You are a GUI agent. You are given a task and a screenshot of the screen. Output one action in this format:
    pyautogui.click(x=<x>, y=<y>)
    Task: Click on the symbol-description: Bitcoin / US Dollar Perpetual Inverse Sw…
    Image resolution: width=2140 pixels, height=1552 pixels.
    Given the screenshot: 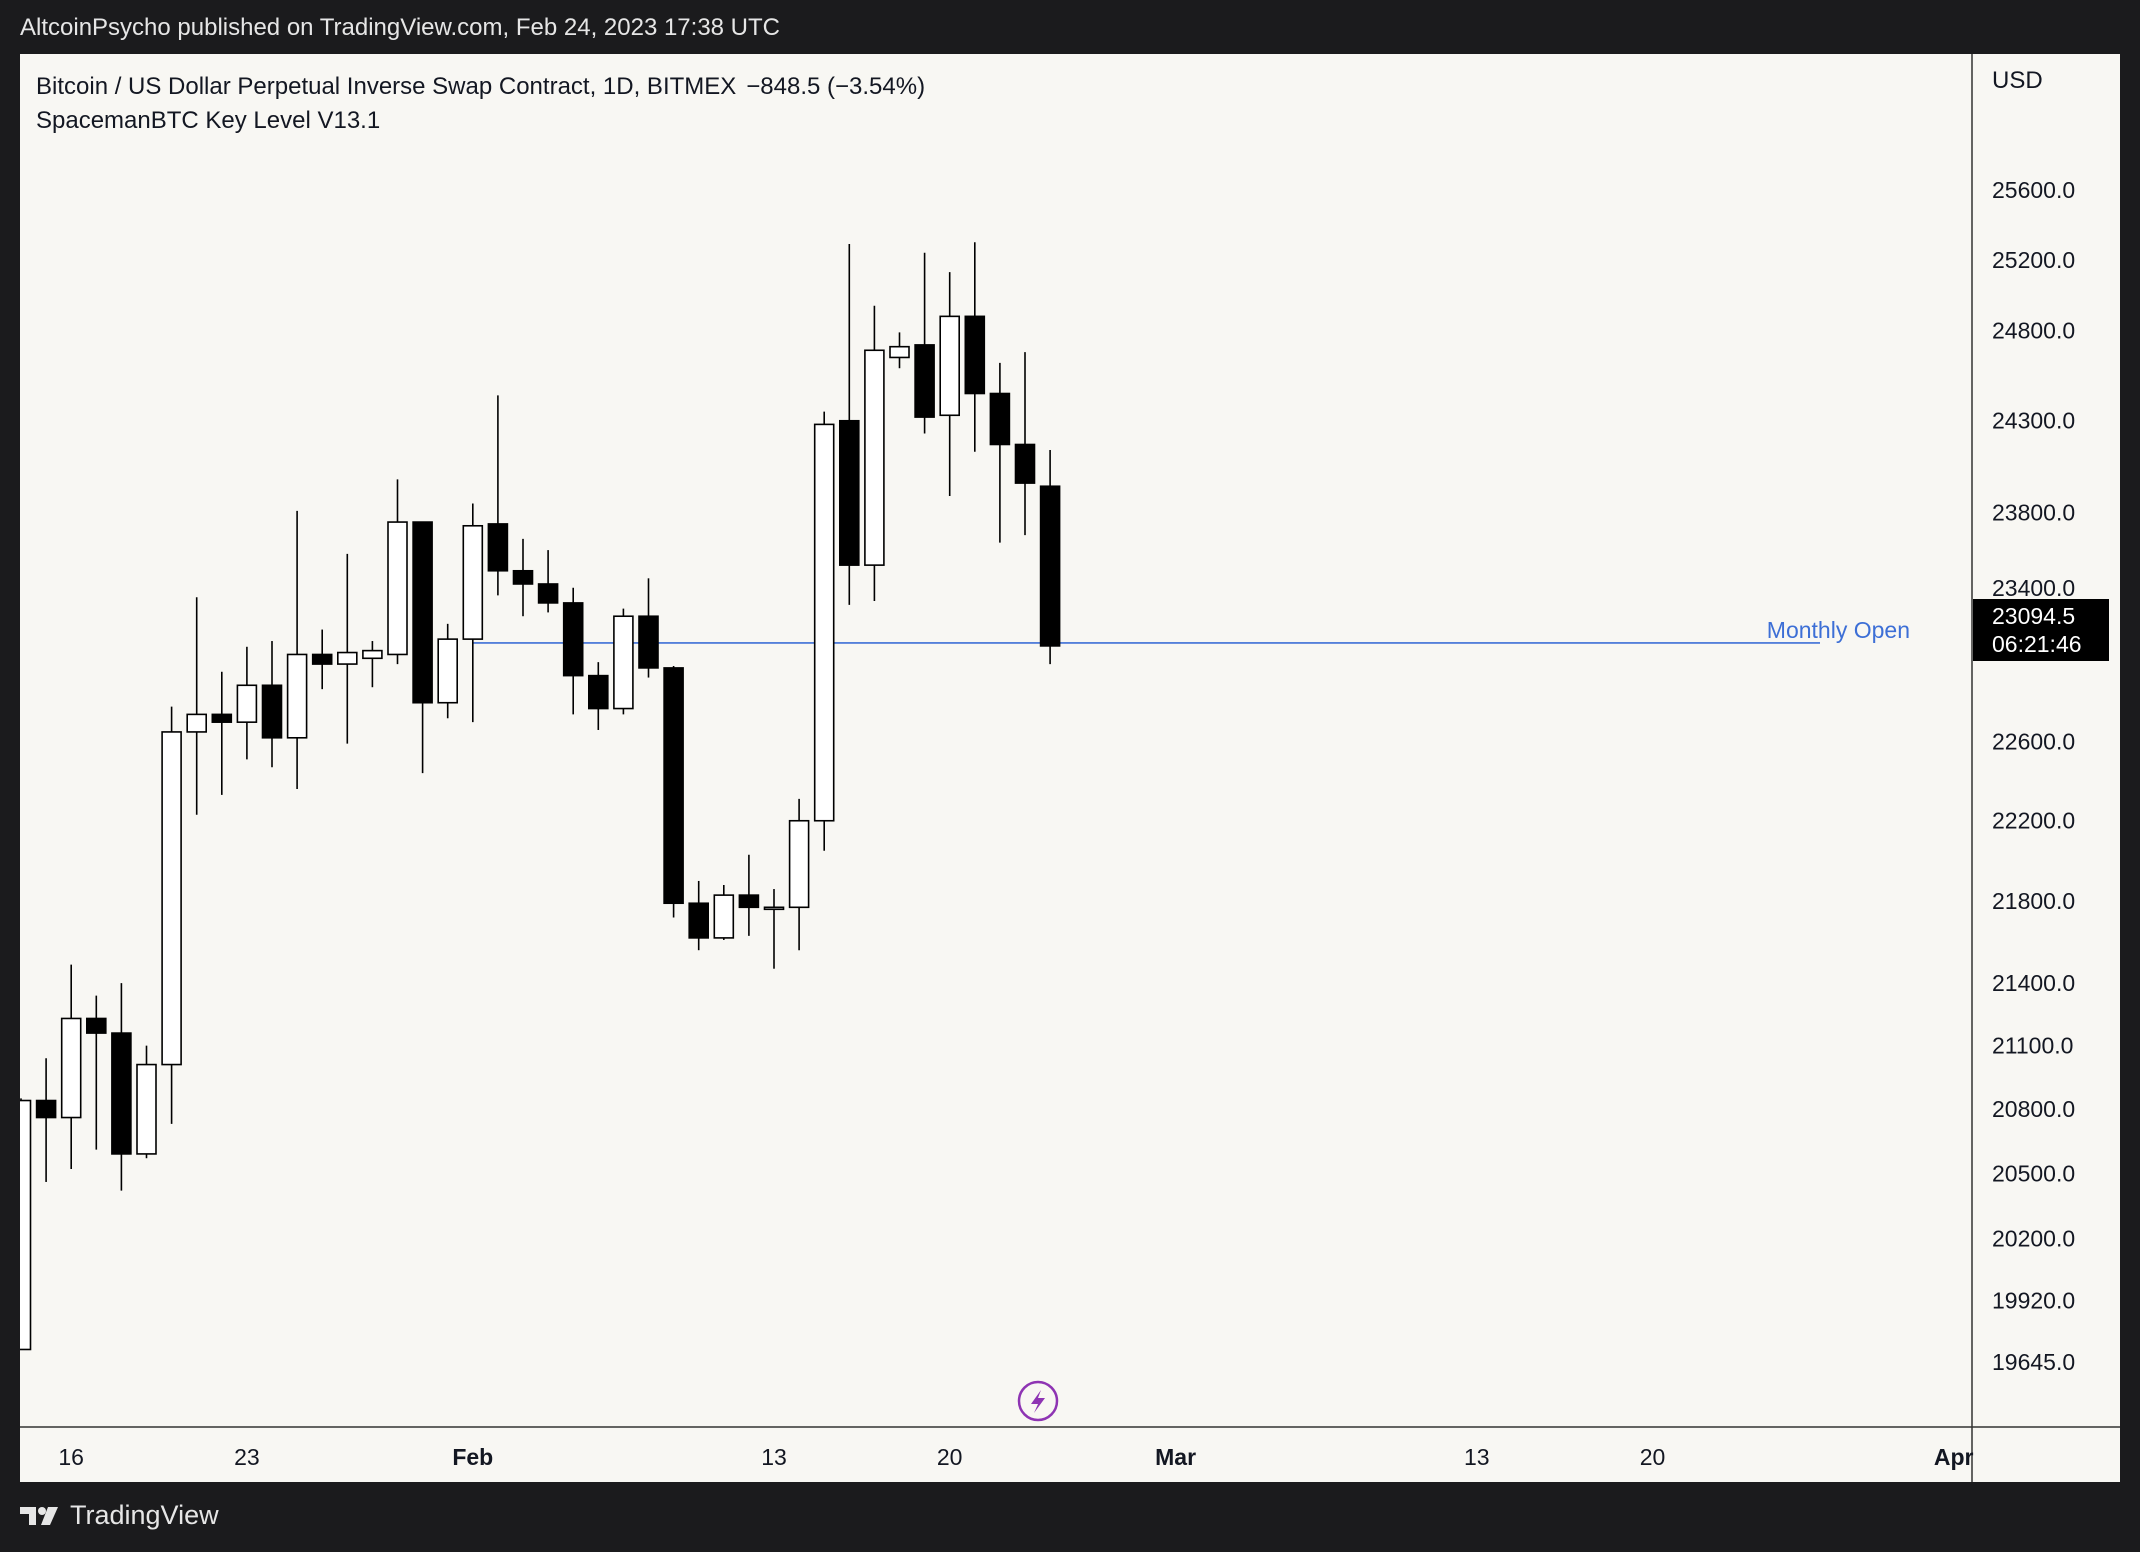 What is the action you would take?
    pyautogui.click(x=386, y=86)
    